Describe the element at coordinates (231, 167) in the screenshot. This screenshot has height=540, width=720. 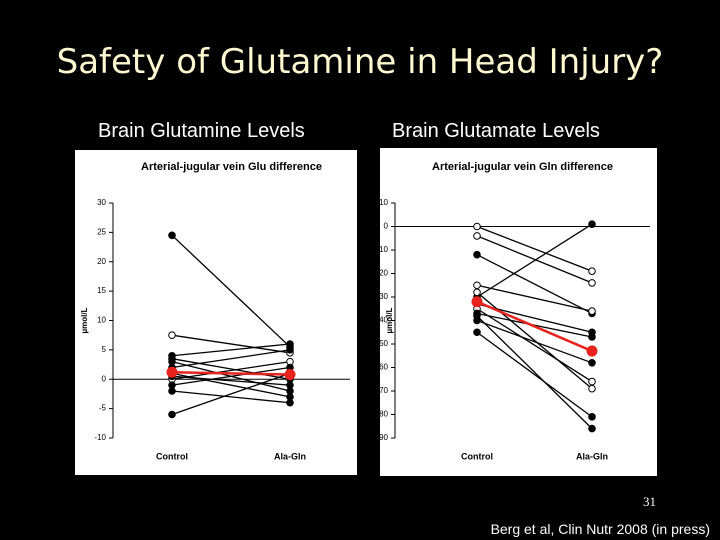
I see `chart-title: Arterial-jugular vein Glu difference` at that location.